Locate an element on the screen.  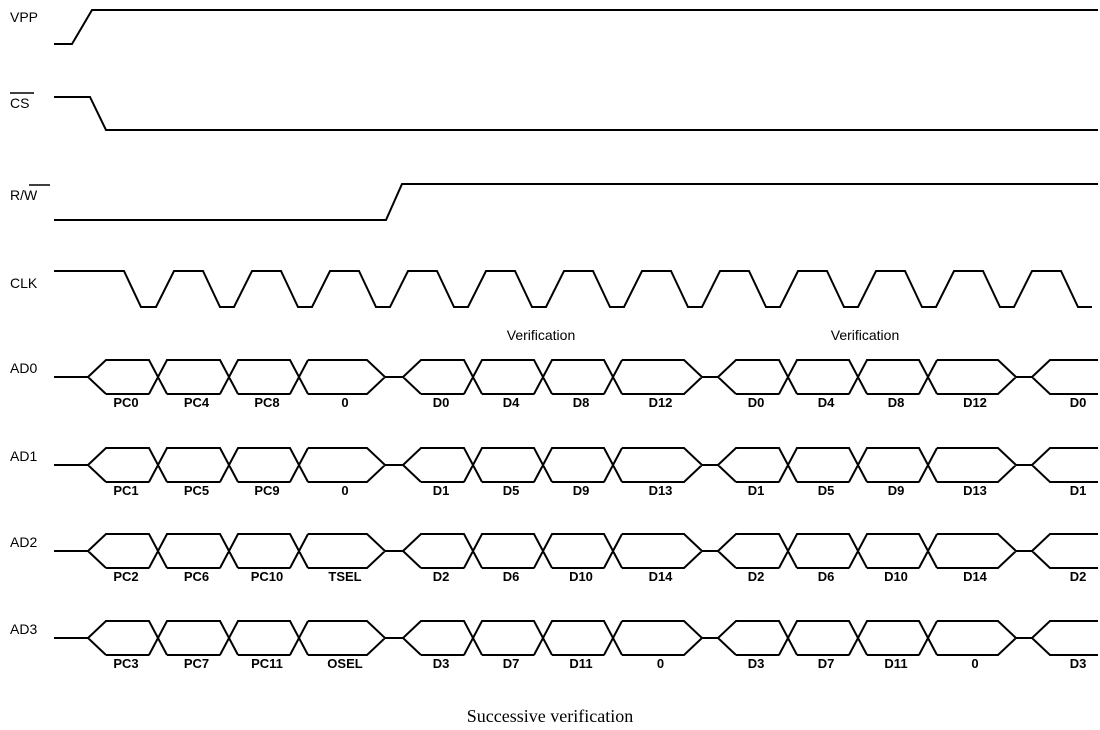
bus-ad1-value: PC9 is located at coordinates (266, 490).